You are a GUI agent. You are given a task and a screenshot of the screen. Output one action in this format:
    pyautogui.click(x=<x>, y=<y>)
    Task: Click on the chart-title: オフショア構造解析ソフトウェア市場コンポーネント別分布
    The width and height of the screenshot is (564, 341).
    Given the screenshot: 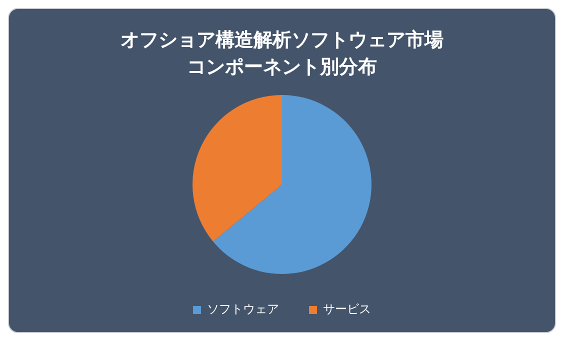 What is the action you would take?
    pyautogui.click(x=282, y=54)
    